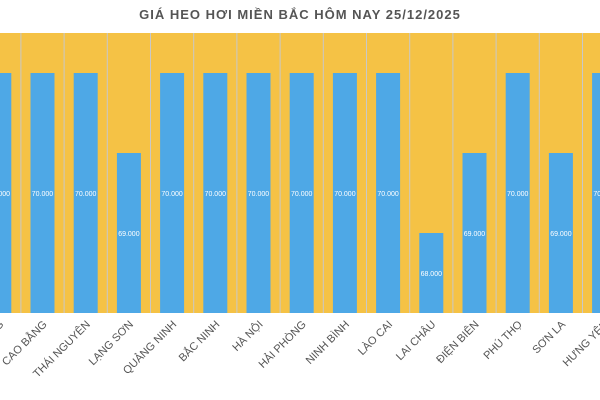  Describe the element at coordinates (549, 337) in the screenshot. I see `category-label: SƠN LA` at that location.